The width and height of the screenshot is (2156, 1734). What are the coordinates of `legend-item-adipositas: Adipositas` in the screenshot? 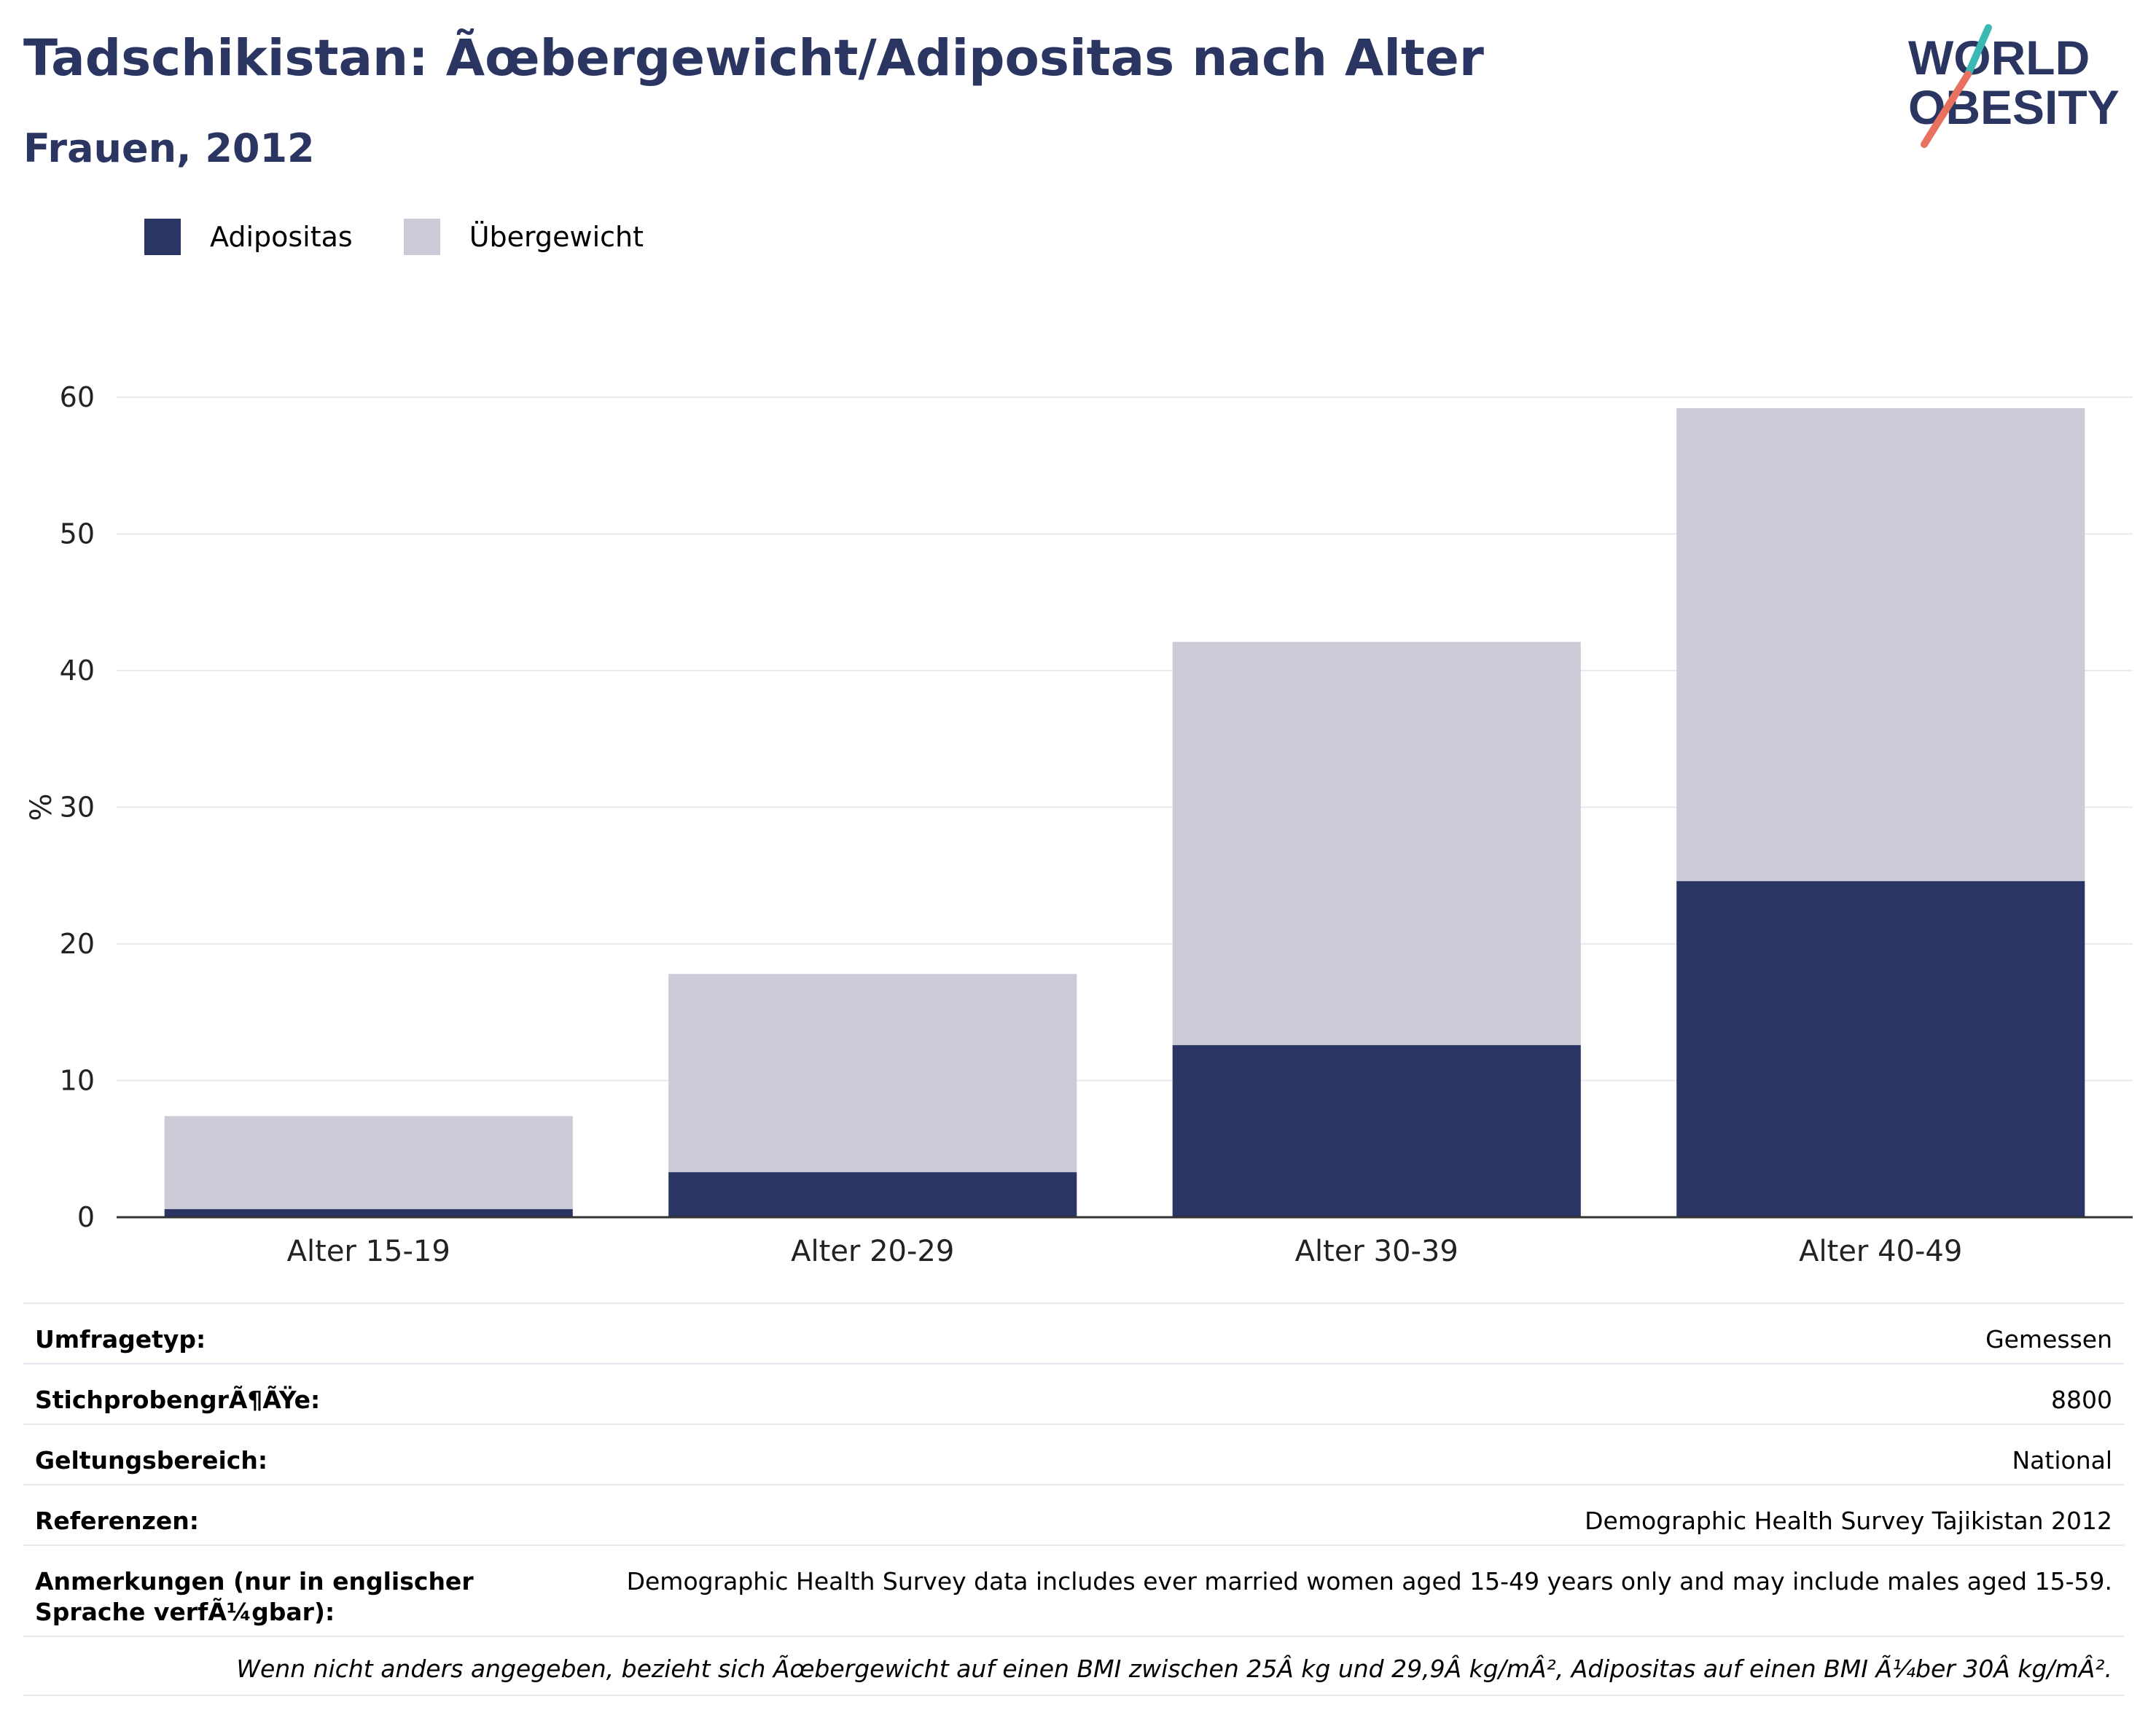 It's located at (249, 237).